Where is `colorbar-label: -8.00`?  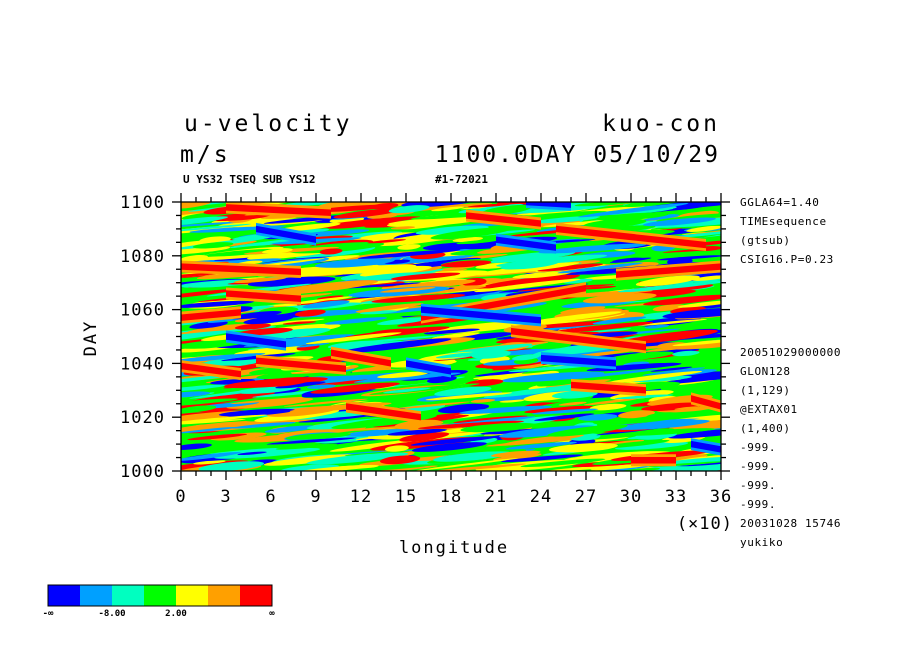
colorbar-label: -8.00 is located at coordinates (111, 614).